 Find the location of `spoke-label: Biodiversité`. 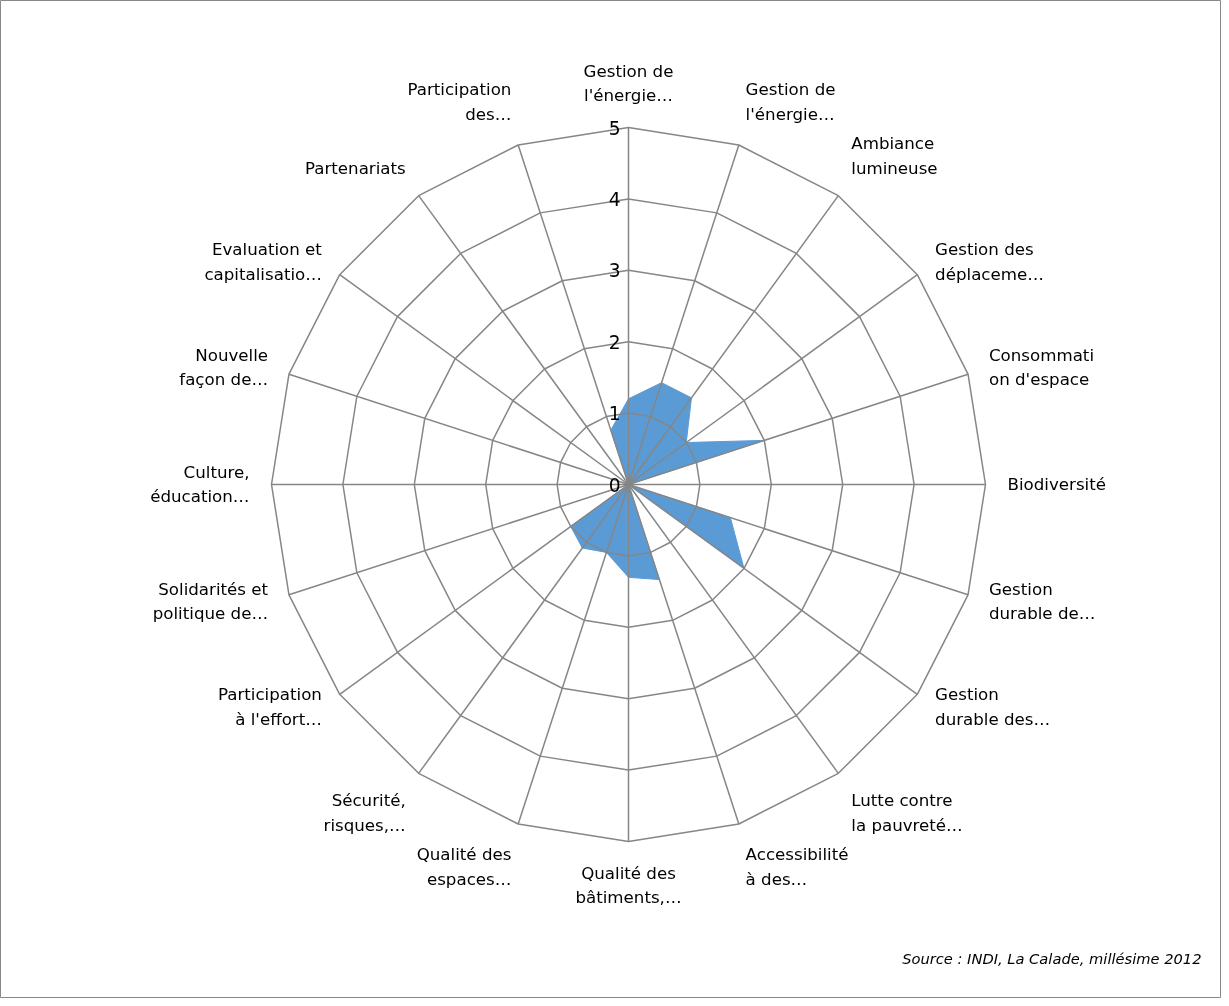

spoke-label: Biodiversité is located at coordinates (1056, 484).